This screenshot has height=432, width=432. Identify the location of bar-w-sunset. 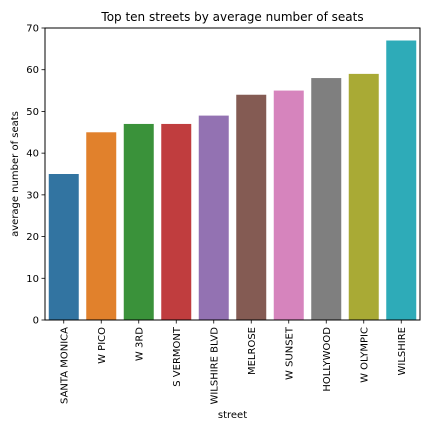
(288, 205).